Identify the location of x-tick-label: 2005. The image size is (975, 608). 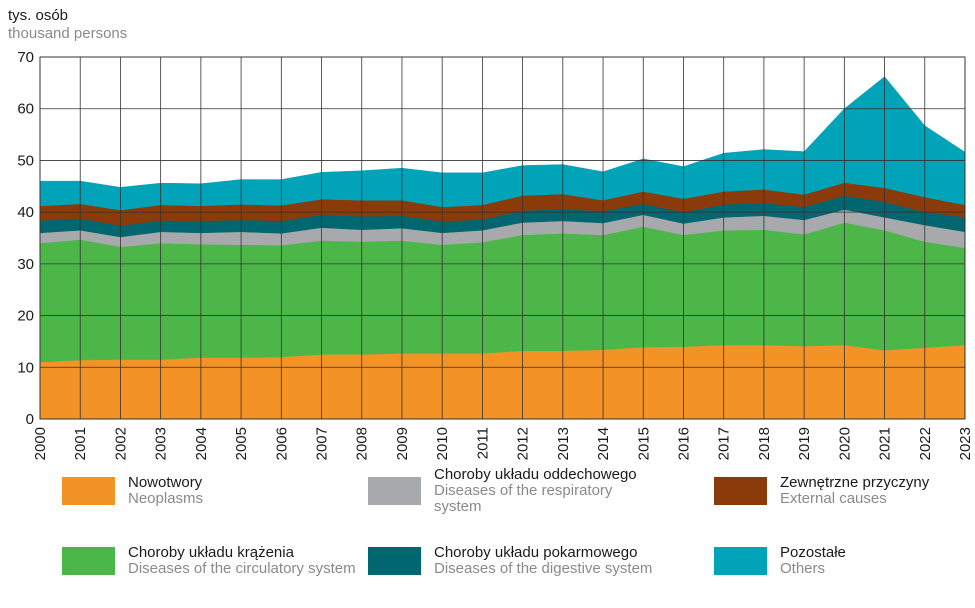
(241, 443).